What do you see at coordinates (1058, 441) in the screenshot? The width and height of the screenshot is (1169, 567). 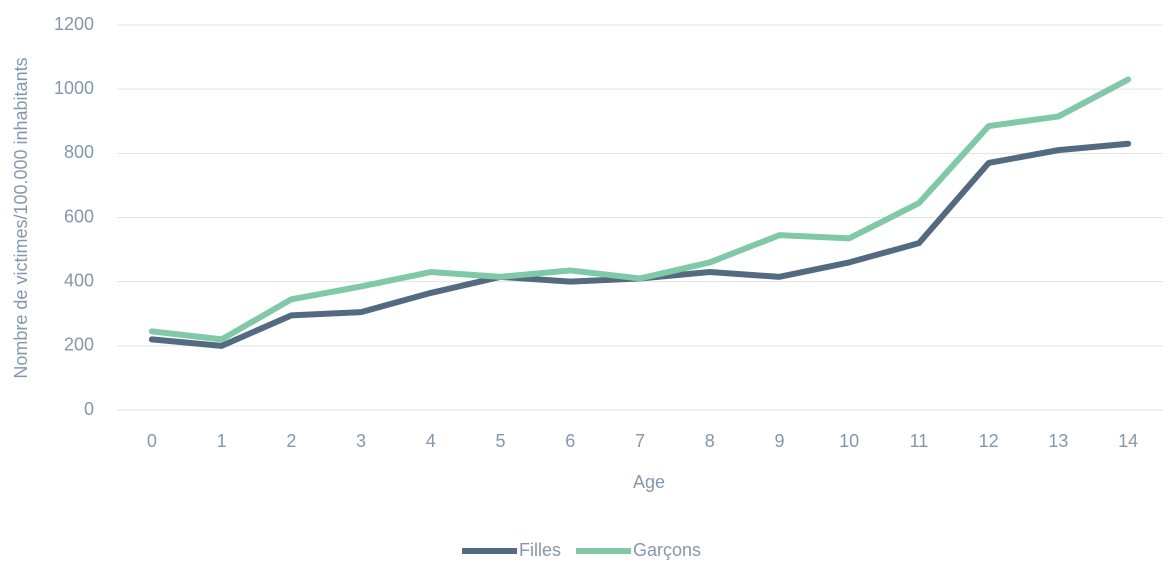 I see `x-tick-label: 13` at bounding box center [1058, 441].